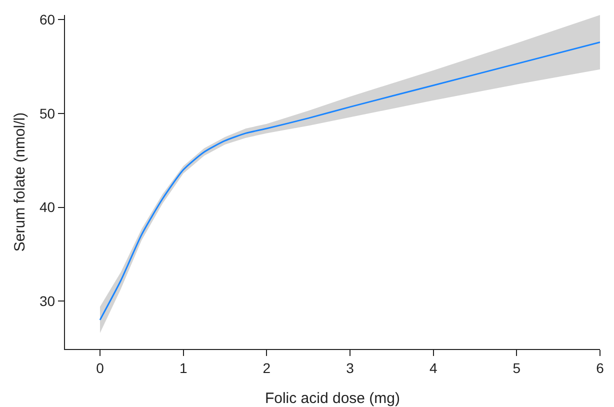 Image resolution: width=614 pixels, height=407 pixels. What do you see at coordinates (183, 368) in the screenshot?
I see `x-tick-label: 1` at bounding box center [183, 368].